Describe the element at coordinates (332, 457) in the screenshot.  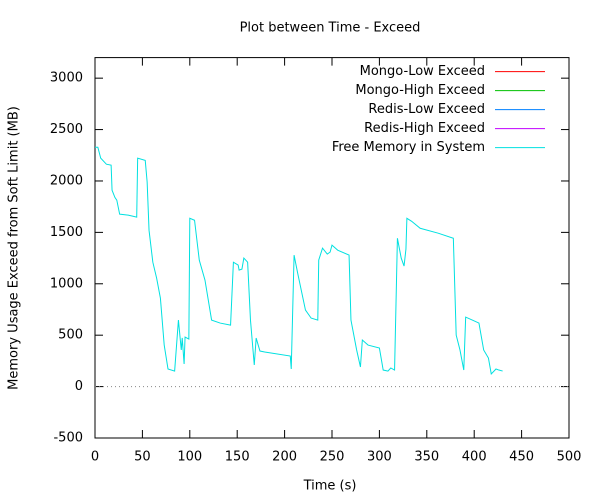
I see `x-tick-label: 250` at that location.